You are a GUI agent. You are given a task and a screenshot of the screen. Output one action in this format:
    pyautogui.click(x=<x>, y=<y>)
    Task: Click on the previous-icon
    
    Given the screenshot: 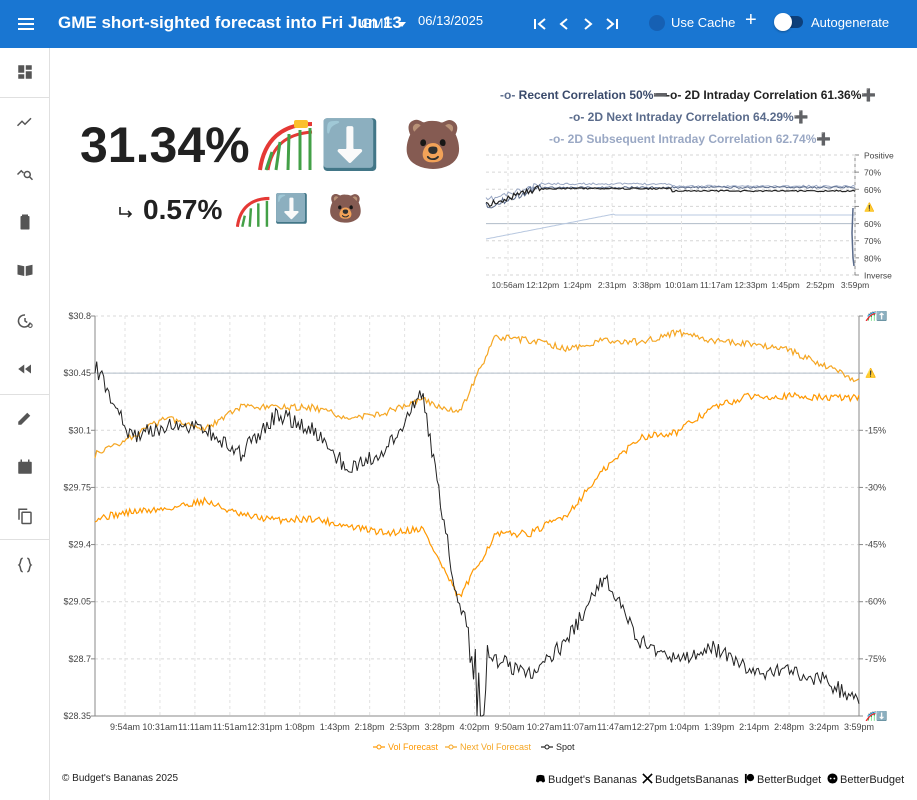 What is the action you would take?
    pyautogui.click(x=564, y=24)
    